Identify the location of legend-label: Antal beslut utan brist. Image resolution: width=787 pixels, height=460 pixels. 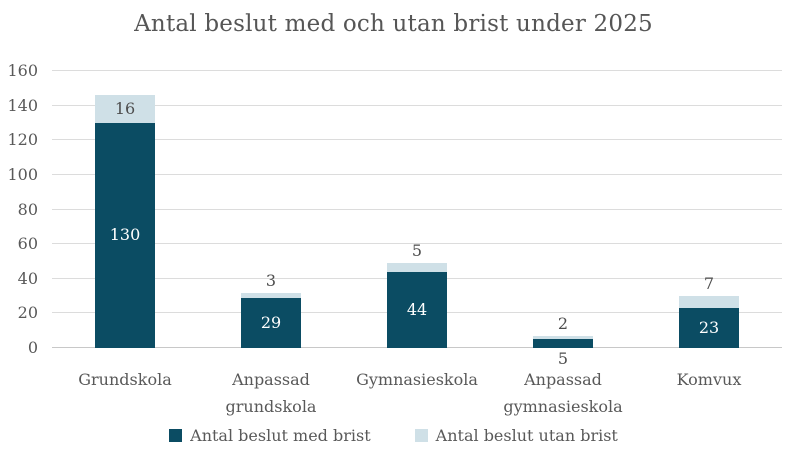
(526, 435).